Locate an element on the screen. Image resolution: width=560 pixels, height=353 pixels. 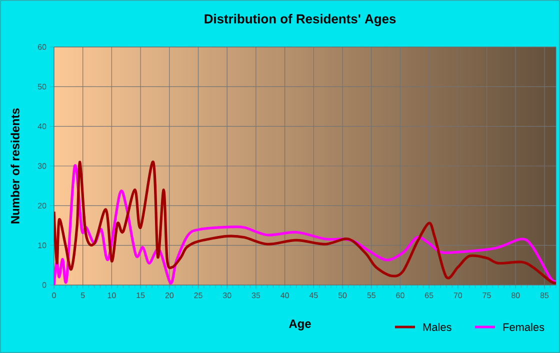
legend-label: Males is located at coordinates (437, 327).